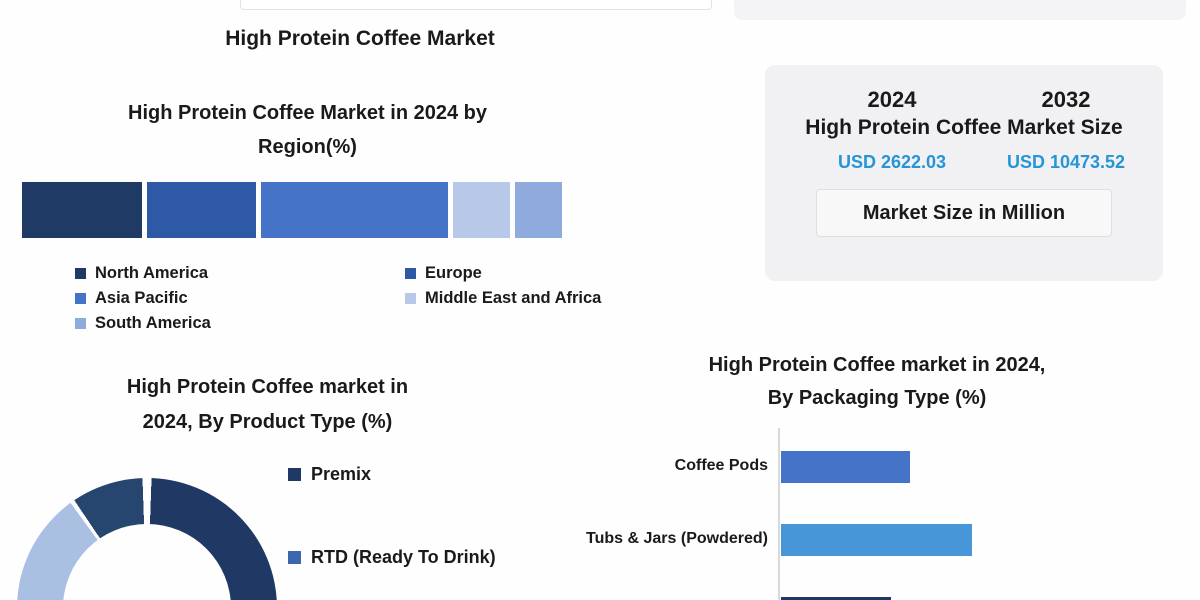  I want to click on market-size-years-row: 2024 2032, so click(964, 89).